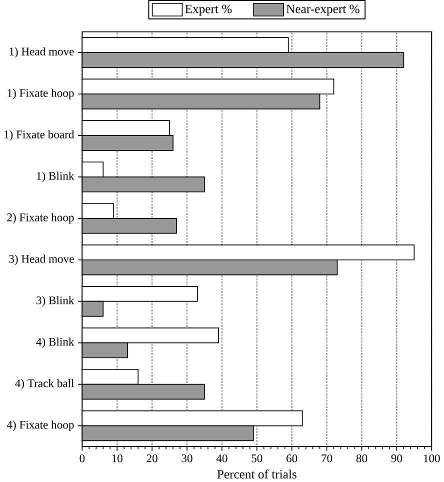 Image resolution: width=444 pixels, height=482 pixels. I want to click on x-tick-label: 90, so click(396, 458).